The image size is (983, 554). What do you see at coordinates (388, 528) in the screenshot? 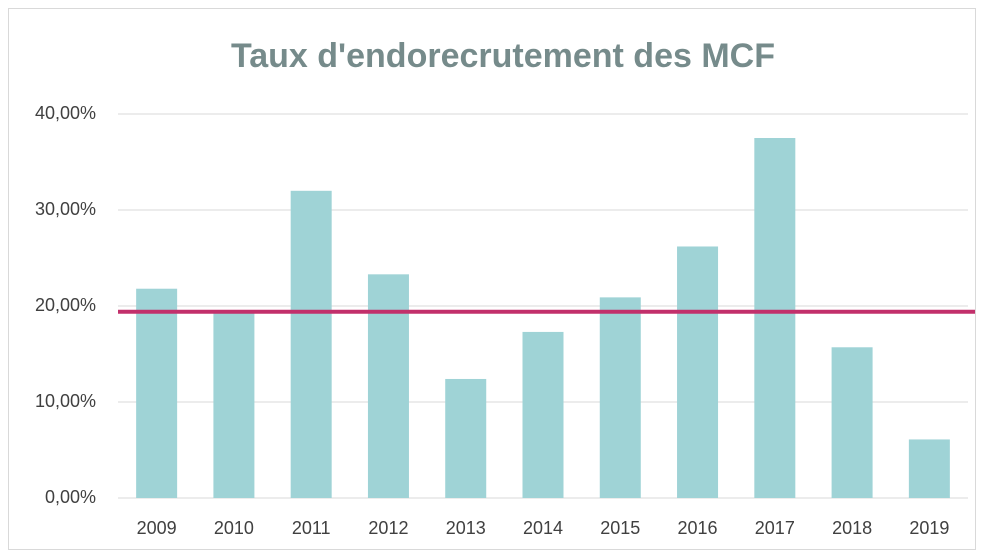
I see `x-tick-label: 2012` at bounding box center [388, 528].